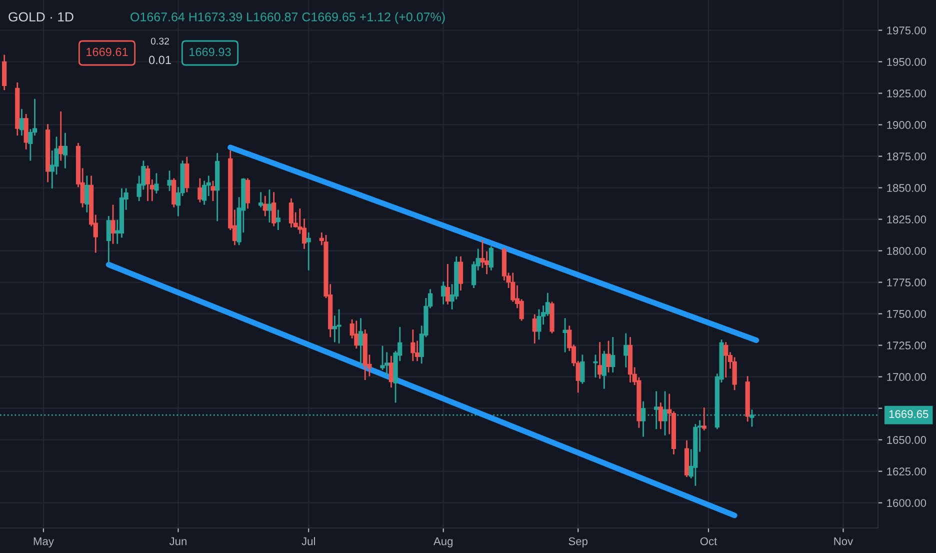  What do you see at coordinates (906, 282) in the screenshot?
I see `y-tick-label: 1775.00` at bounding box center [906, 282].